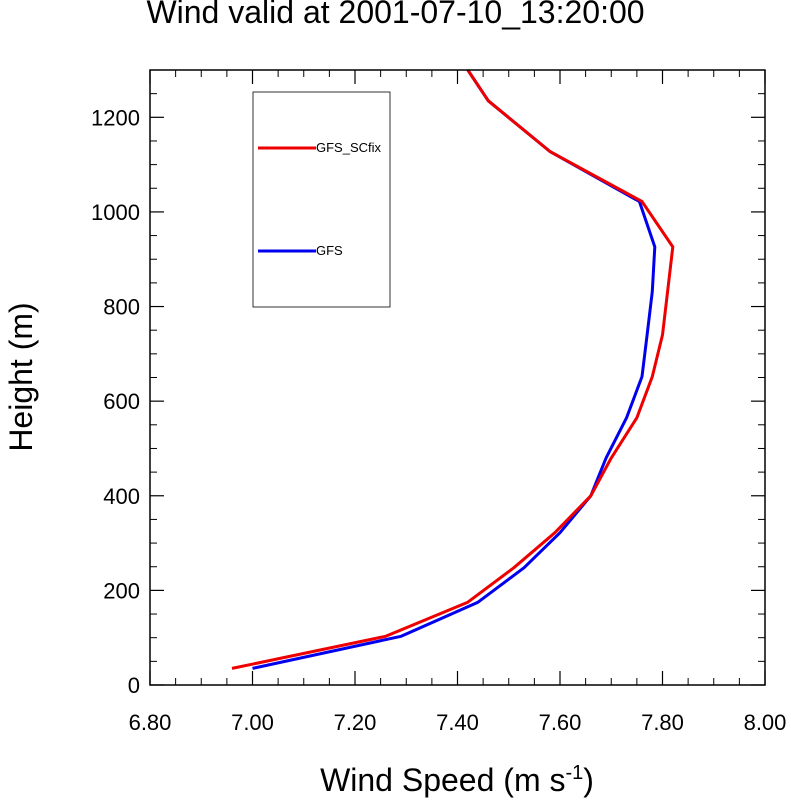 Image resolution: width=791 pixels, height=800 pixels. I want to click on legend-label-gfs-scfix: GFS_SCfix, so click(349, 147).